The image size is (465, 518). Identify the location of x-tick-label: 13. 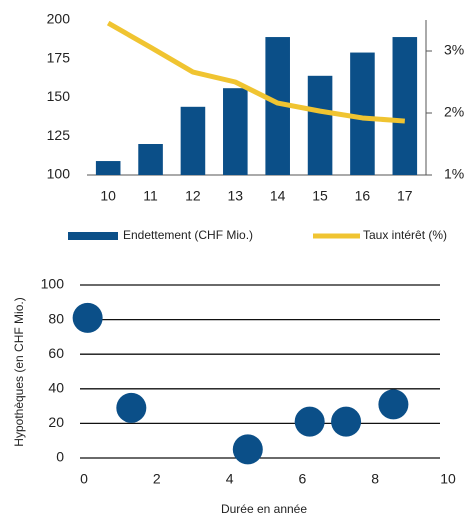
(236, 196).